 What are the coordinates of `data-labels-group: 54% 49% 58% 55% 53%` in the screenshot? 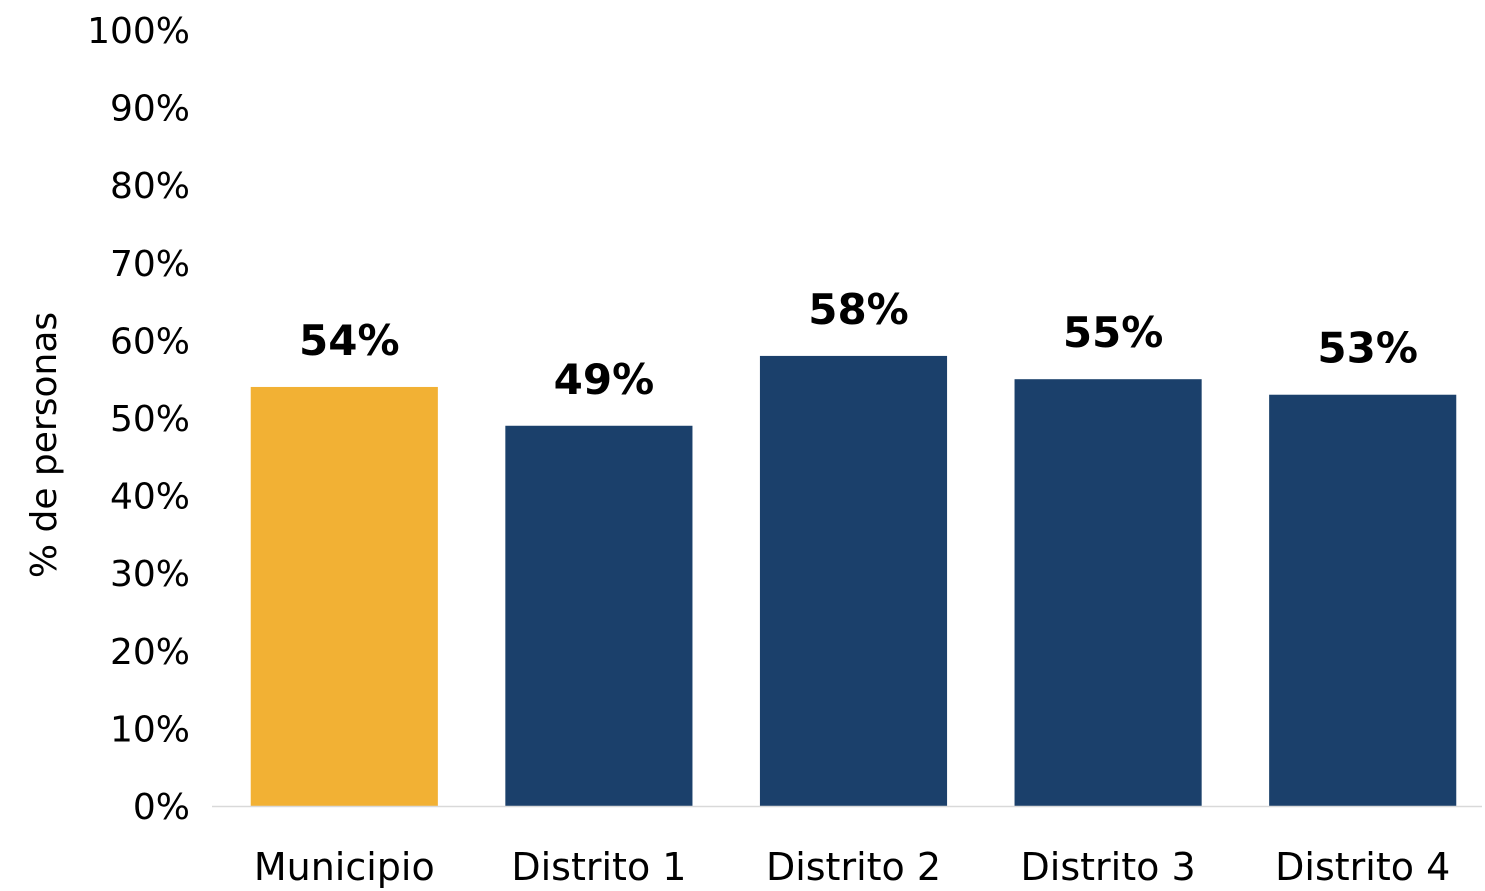 It's located at (858, 344).